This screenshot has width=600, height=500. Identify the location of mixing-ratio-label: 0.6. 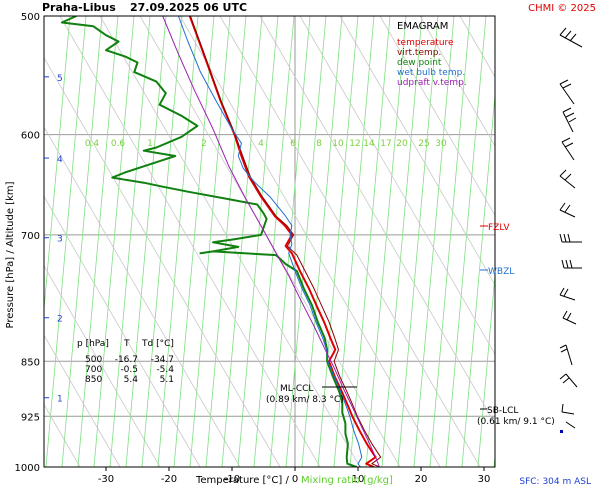
(118, 144).